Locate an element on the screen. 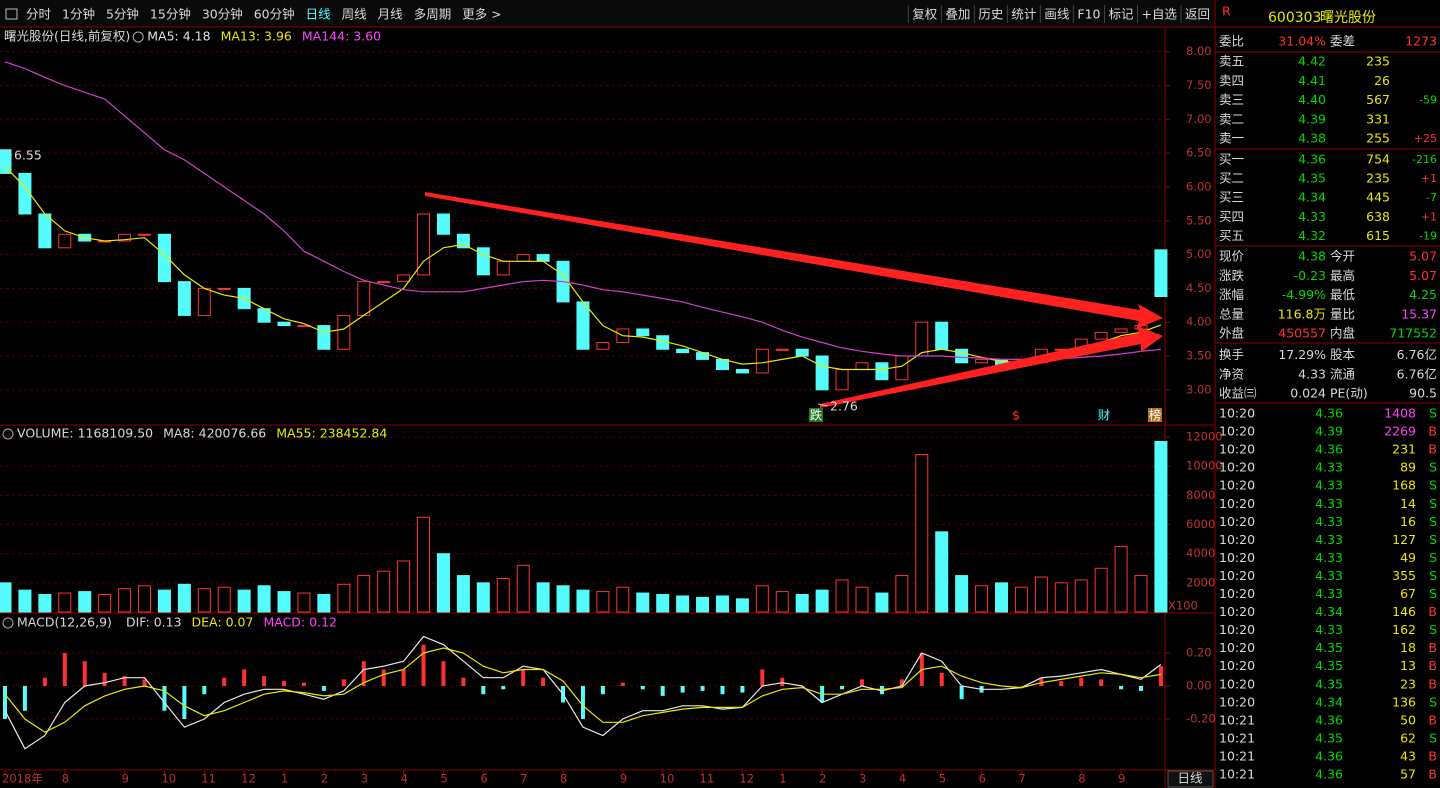 The image size is (1440, 788). book-price: 4.42 is located at coordinates (1312, 61).